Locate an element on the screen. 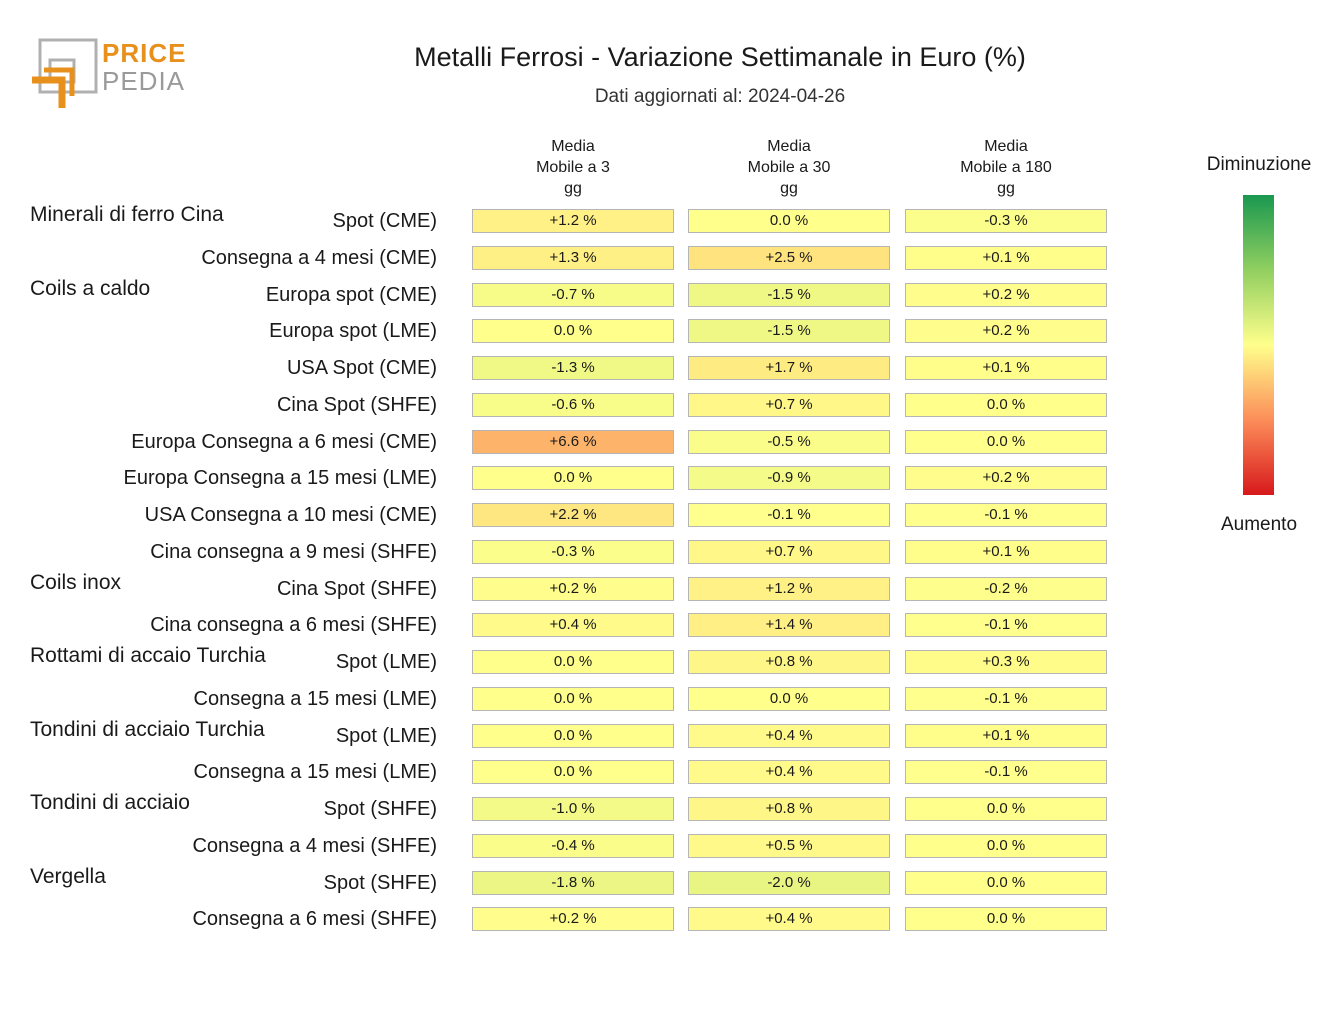 This screenshot has height=1020, width=1320. heatmap-cell: -0.7 % is located at coordinates (573, 294).